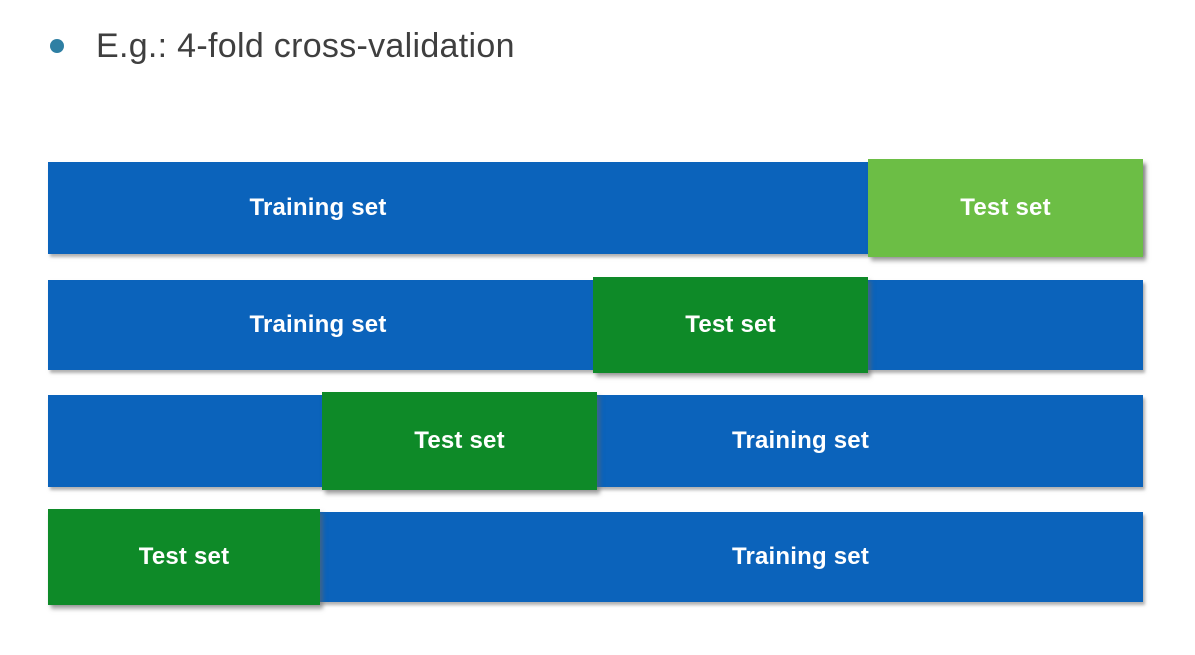  Describe the element at coordinates (595, 557) in the screenshot. I see `cv-row-4: Training set Test set` at that location.